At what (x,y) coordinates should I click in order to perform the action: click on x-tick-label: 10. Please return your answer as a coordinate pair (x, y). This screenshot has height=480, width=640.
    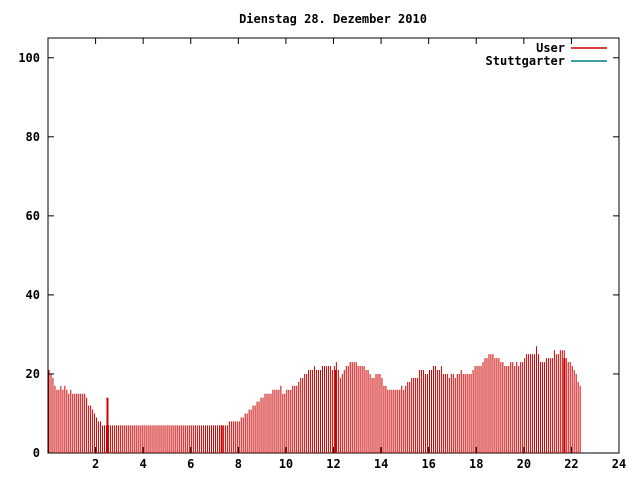
    Looking at the image, I should click on (286, 464).